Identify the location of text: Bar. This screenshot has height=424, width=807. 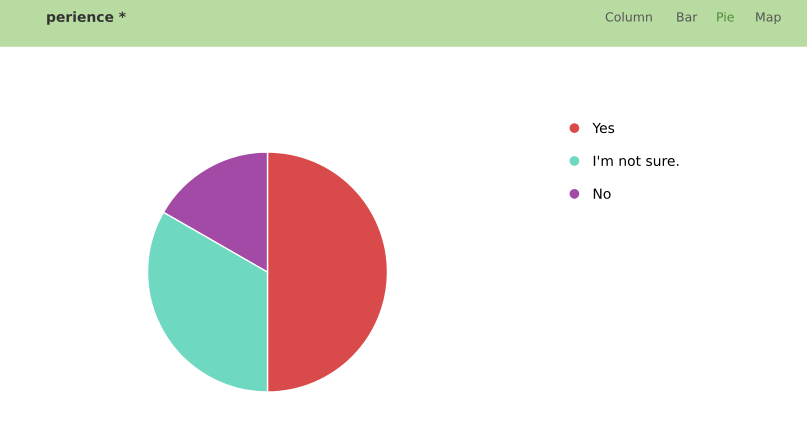
(687, 17).